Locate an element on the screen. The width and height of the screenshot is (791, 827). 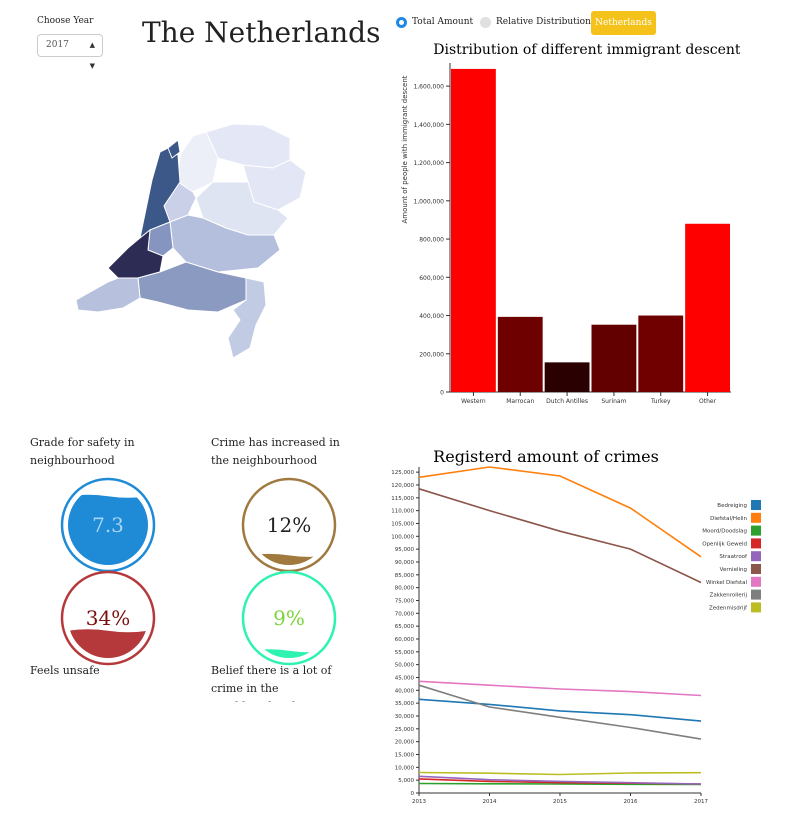
line-chart-title: Registerd amount of crimes is located at coordinates (546, 456).